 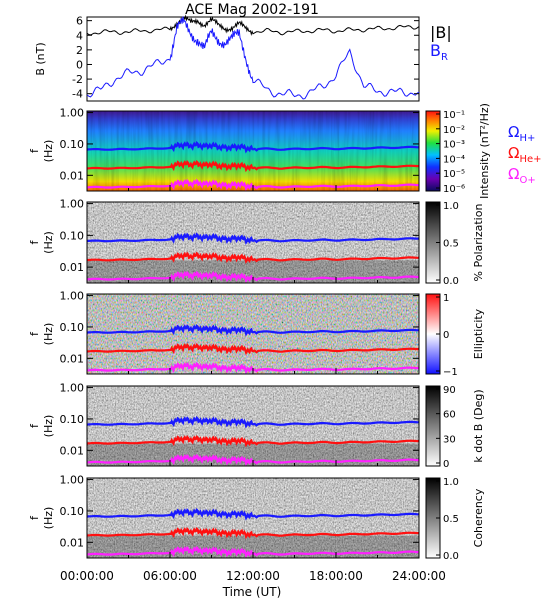 I want to click on time-tick-label: 00:00:00, so click(x=87, y=576).